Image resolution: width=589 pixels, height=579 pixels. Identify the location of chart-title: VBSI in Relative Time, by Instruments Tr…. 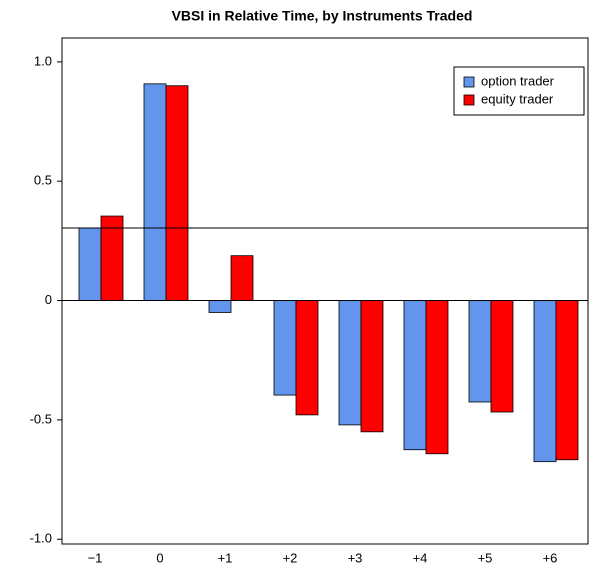
(322, 16).